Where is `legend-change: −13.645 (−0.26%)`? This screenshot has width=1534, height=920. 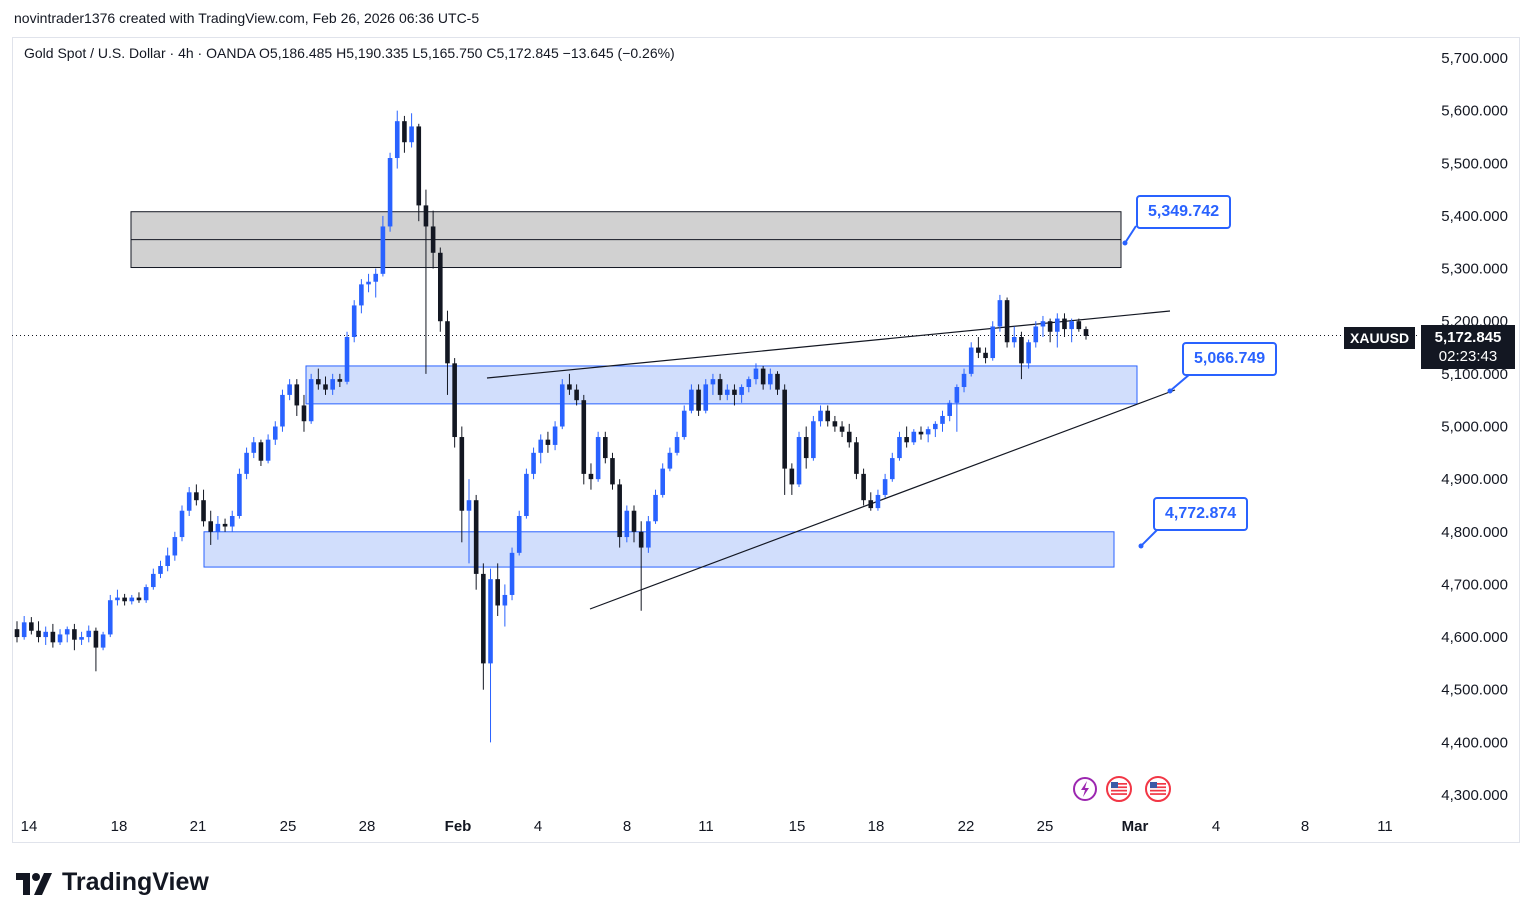 legend-change: −13.645 (−0.26%) is located at coordinates (618, 53).